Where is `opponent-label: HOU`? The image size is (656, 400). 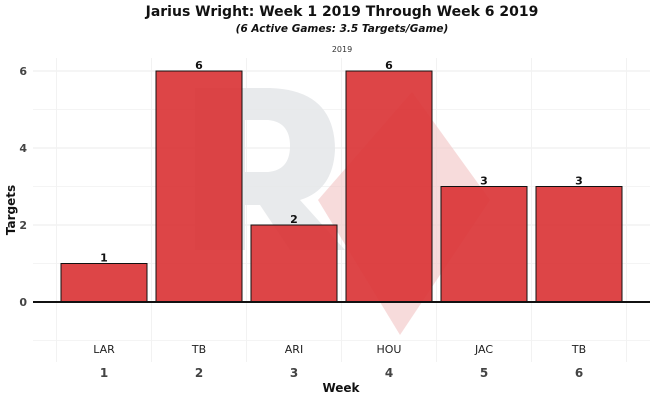
opponent-label: HOU is located at coordinates (389, 349).